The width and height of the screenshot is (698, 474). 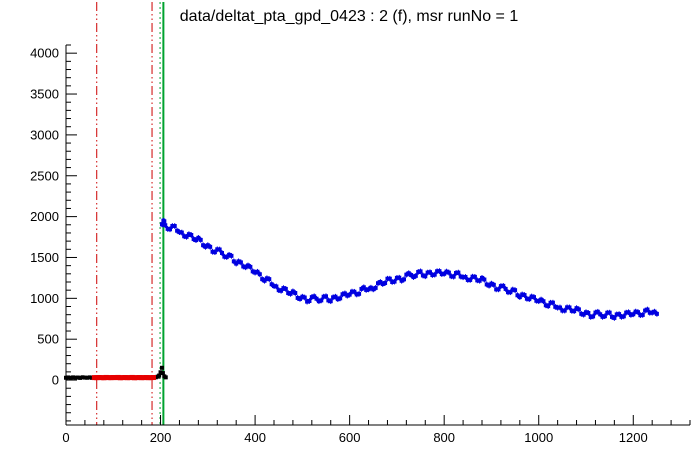 I want to click on fit-range-lines, so click(x=130, y=213).